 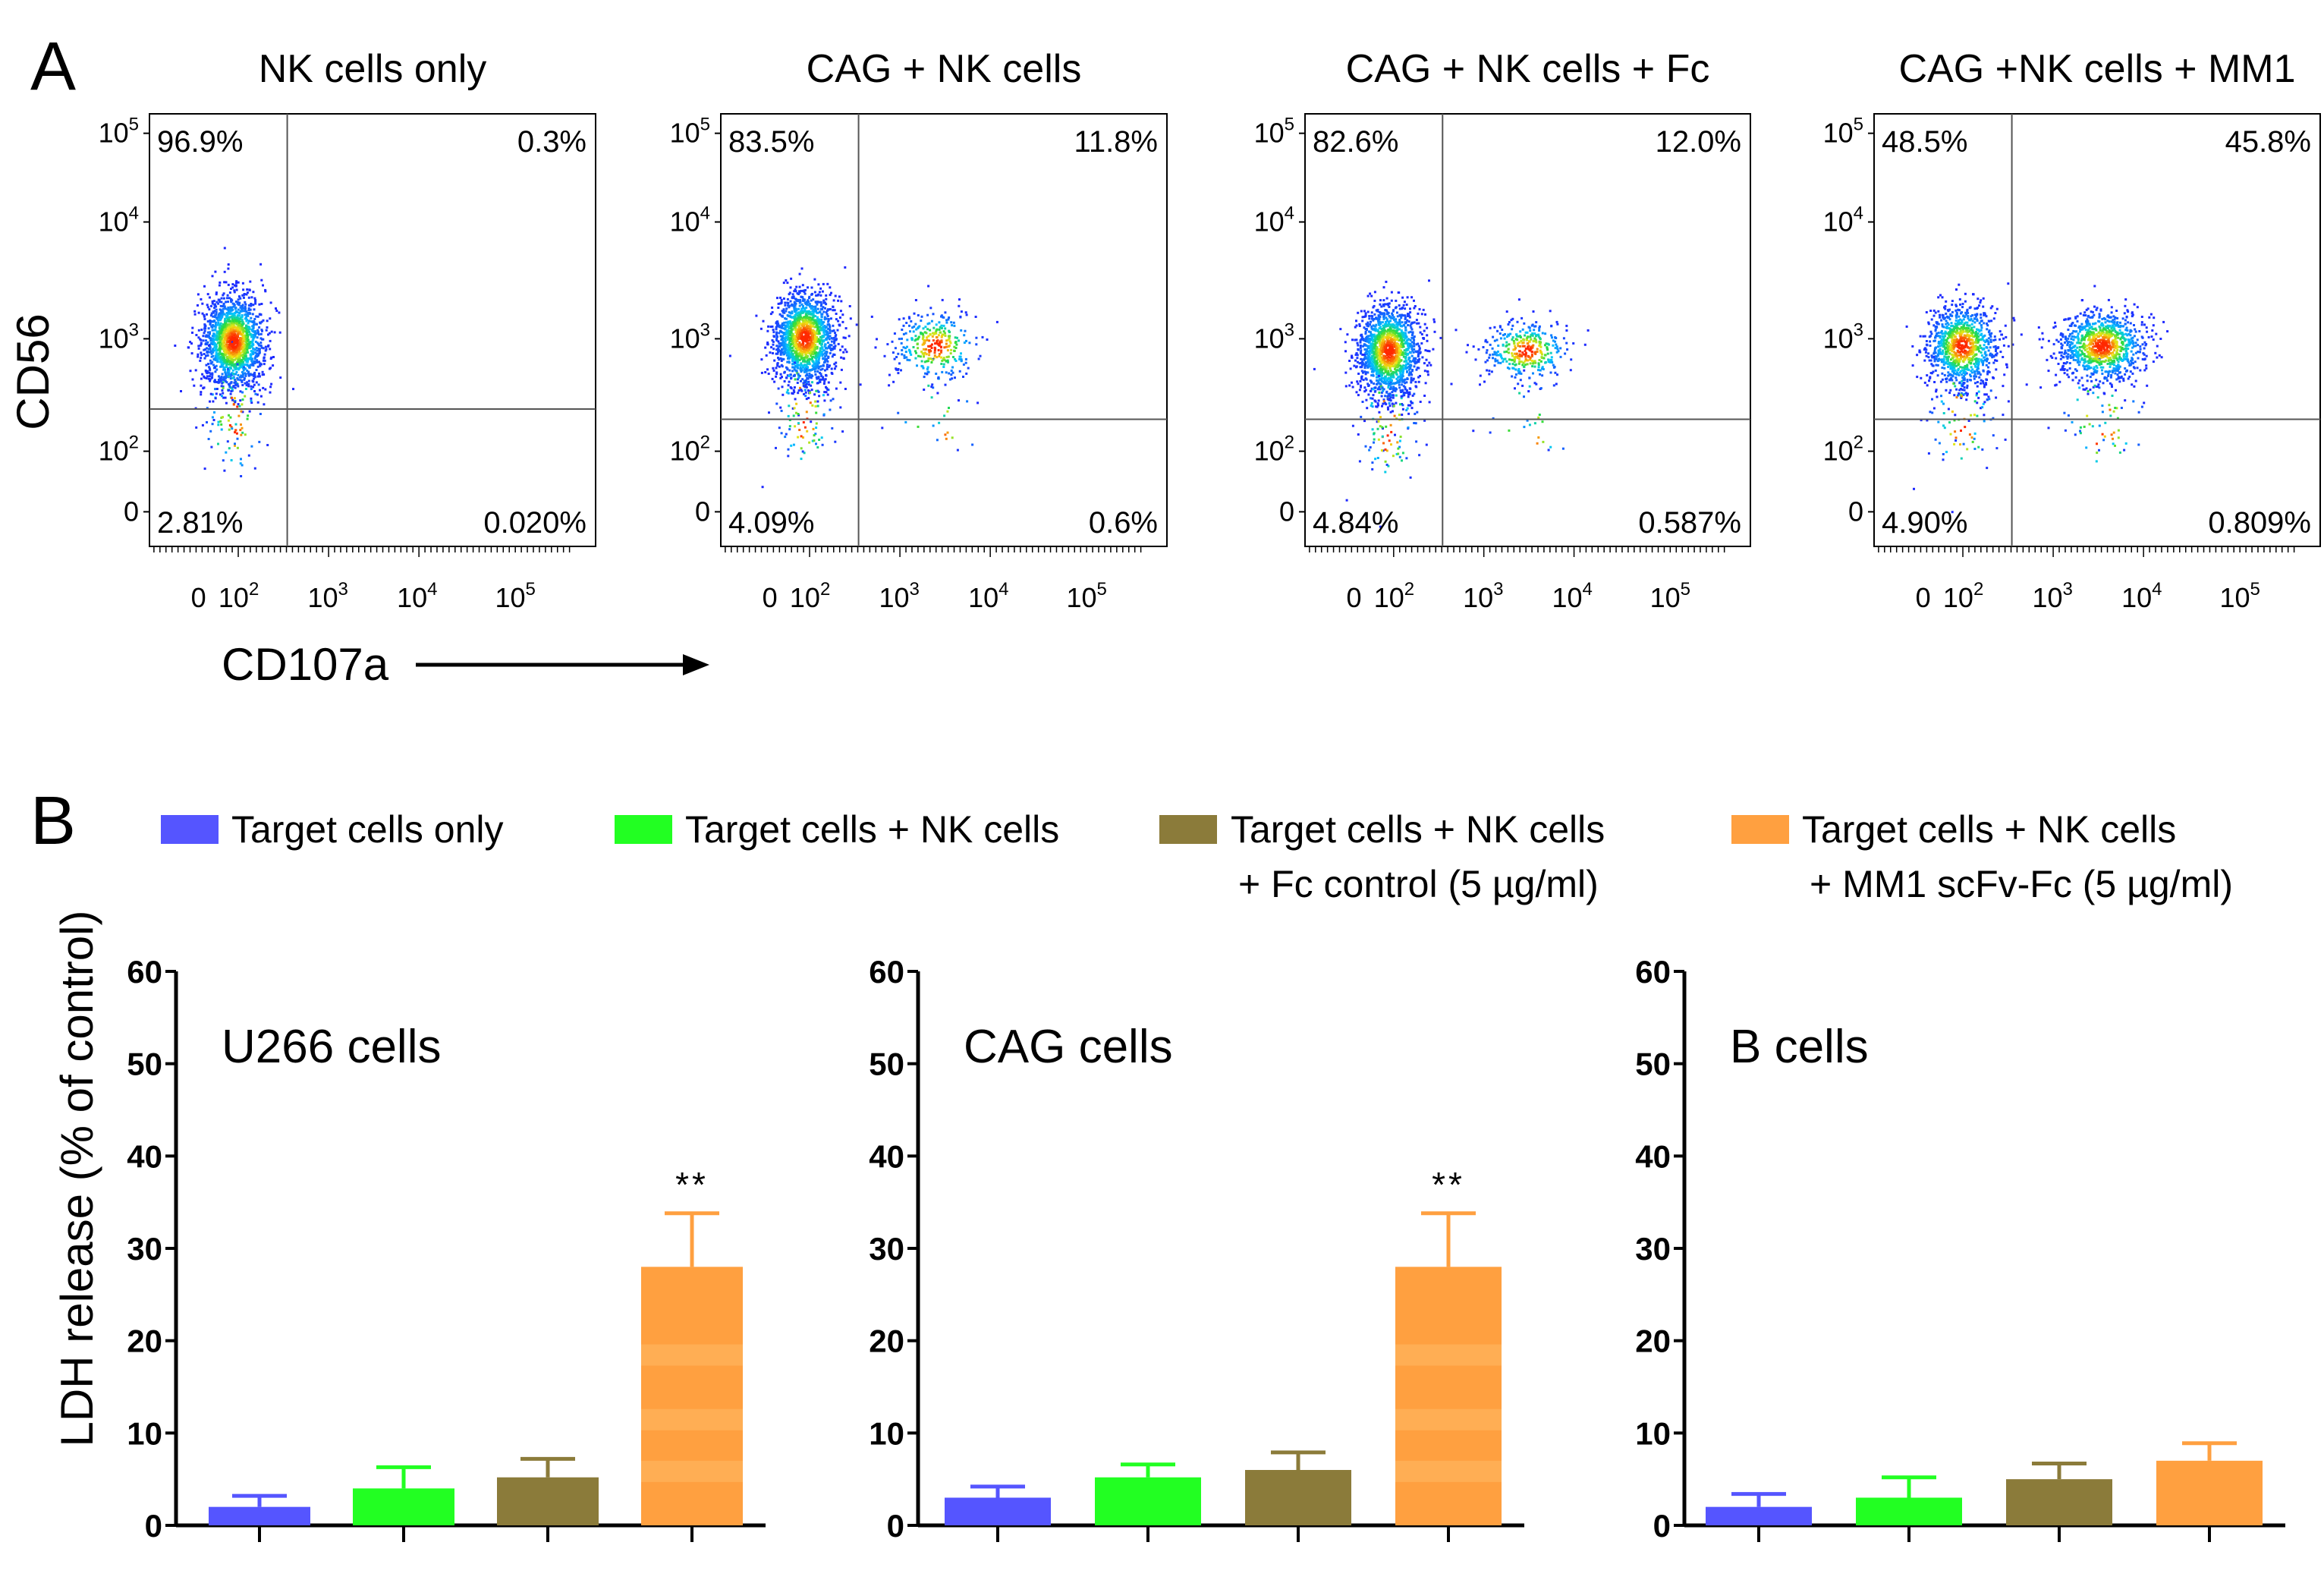 What do you see at coordinates (53, 67) in the screenshot?
I see `panel-a-label: A` at bounding box center [53, 67].